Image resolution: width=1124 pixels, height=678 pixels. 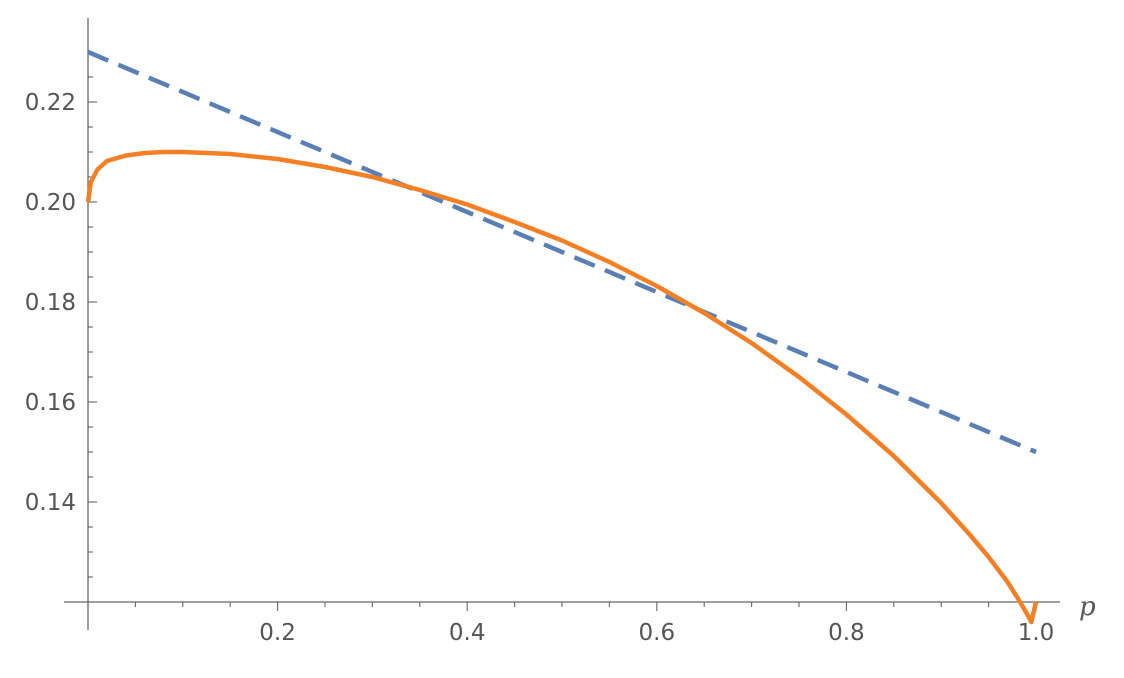 What do you see at coordinates (50, 103) in the screenshot?
I see `y-tick-label: 0.22` at bounding box center [50, 103].